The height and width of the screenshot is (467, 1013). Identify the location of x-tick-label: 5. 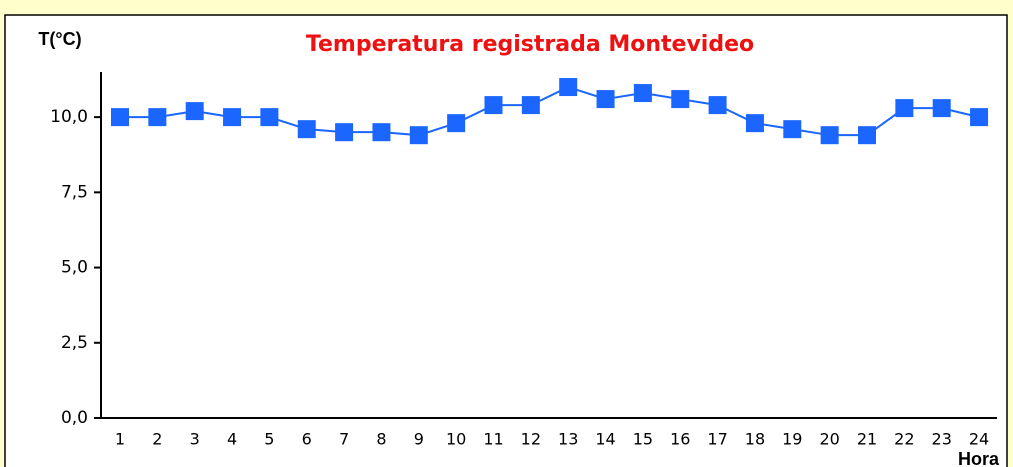
(269, 439).